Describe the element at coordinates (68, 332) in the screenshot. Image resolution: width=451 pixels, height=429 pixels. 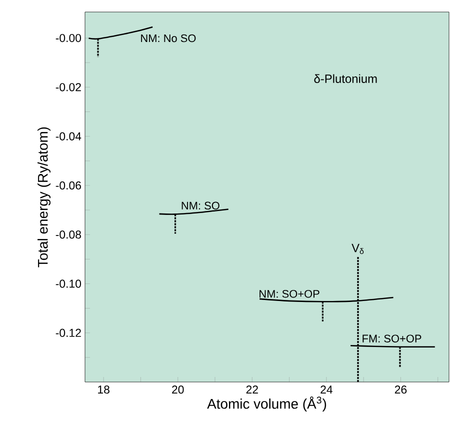
I see `y-tick-label: -0.12` at that location.